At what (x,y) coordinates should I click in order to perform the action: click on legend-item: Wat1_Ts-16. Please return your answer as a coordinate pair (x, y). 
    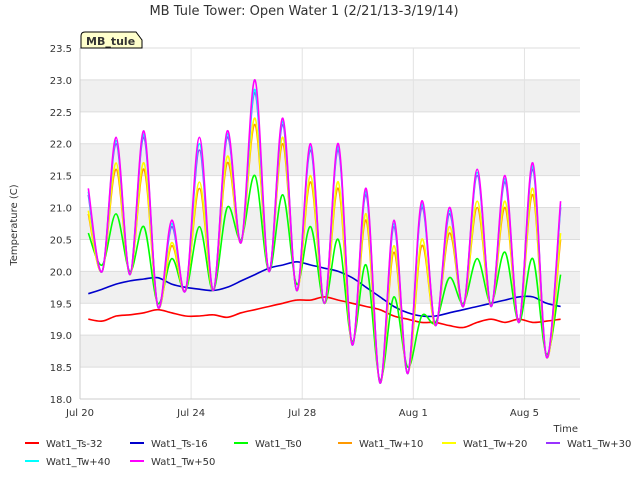
    Looking at the image, I should click on (169, 444).